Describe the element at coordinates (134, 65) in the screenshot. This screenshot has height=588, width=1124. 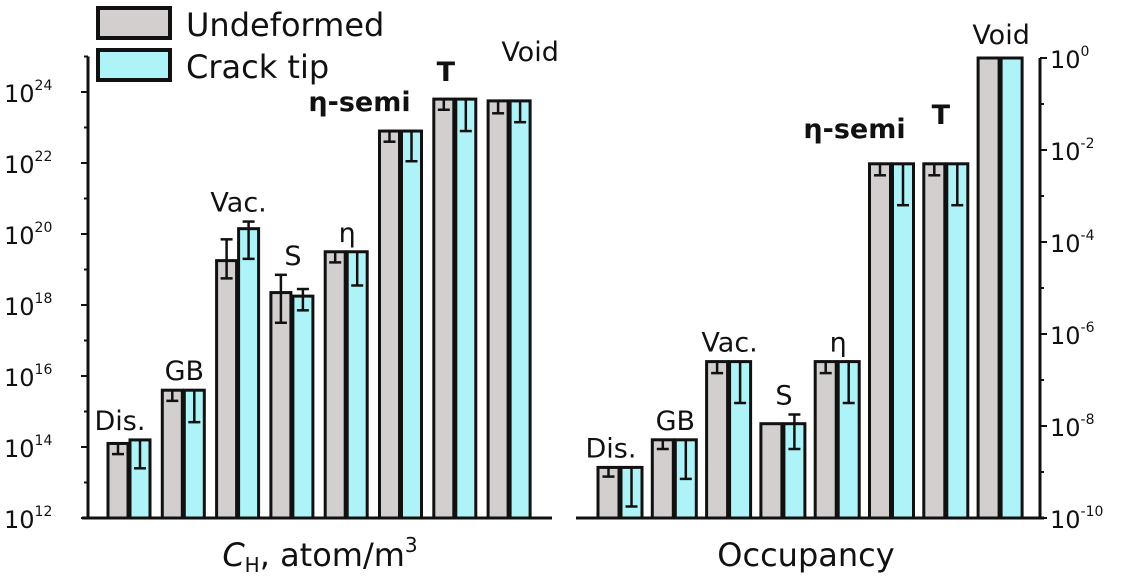
I see `legend-swatch-crack-tip` at that location.